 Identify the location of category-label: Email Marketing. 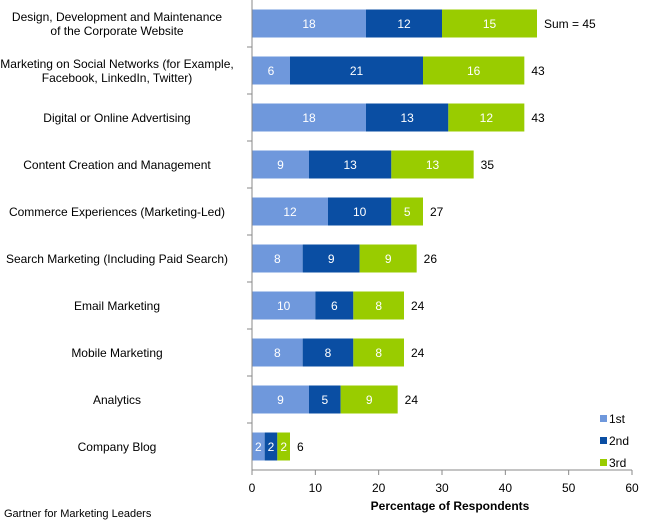
(117, 305).